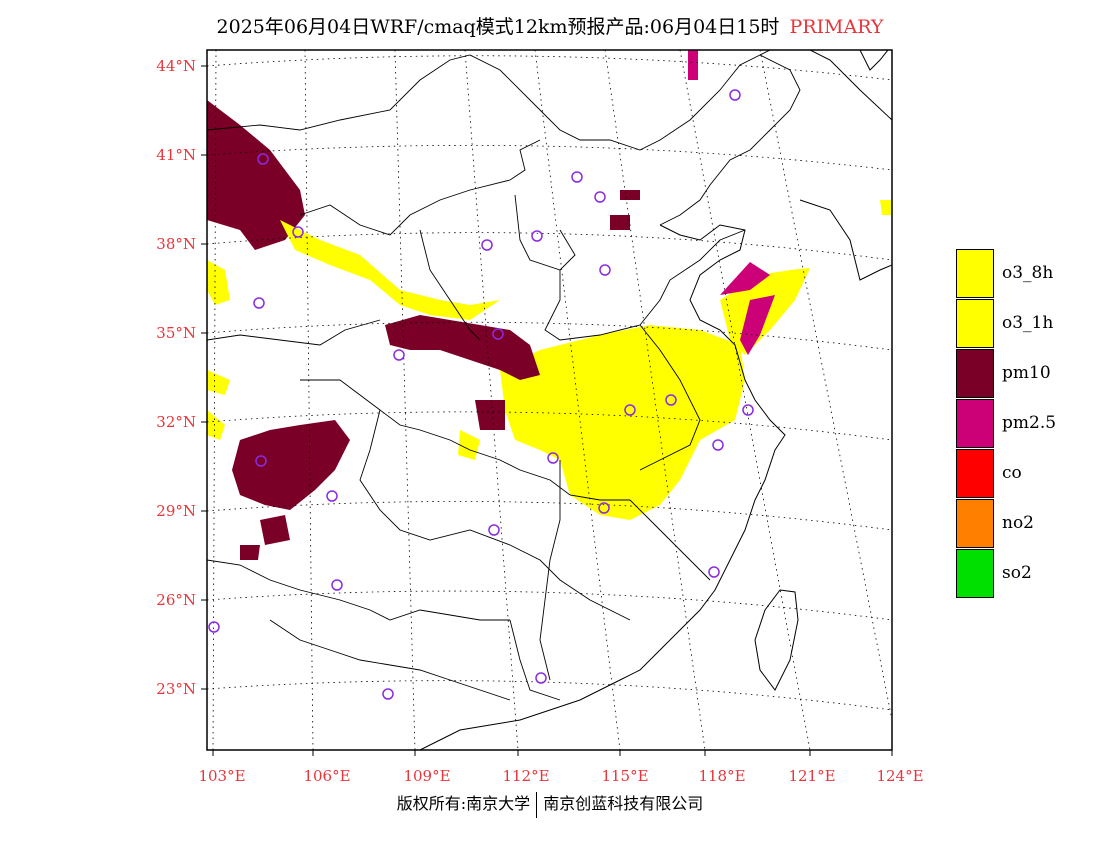  What do you see at coordinates (176, 600) in the screenshot?
I see `lat-label: 26°N` at bounding box center [176, 600].